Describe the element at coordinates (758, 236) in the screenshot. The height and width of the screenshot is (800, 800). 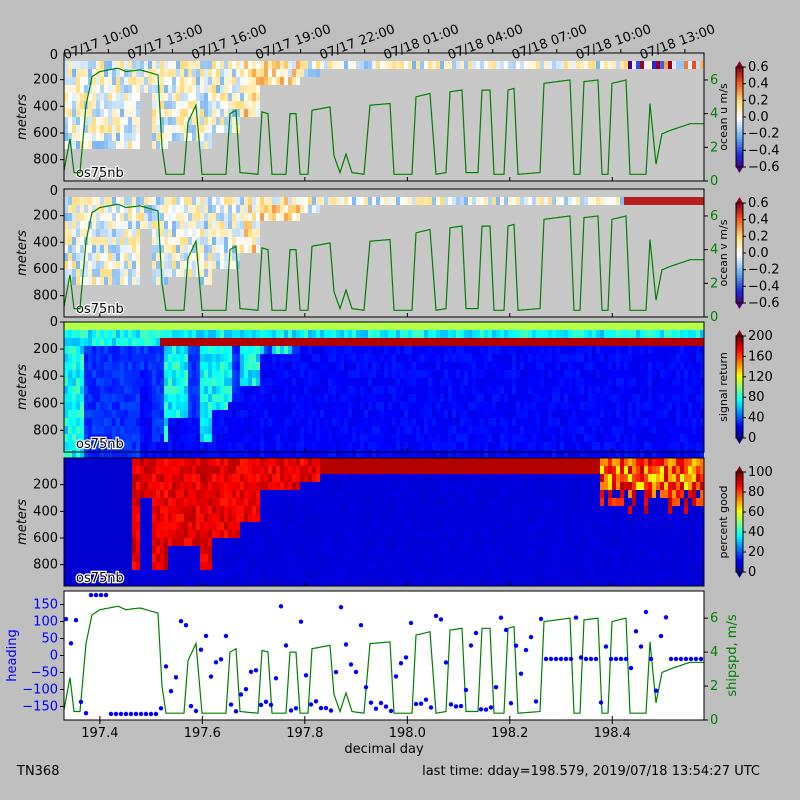
I see `colorbar-tick-label: 0.2` at that location.